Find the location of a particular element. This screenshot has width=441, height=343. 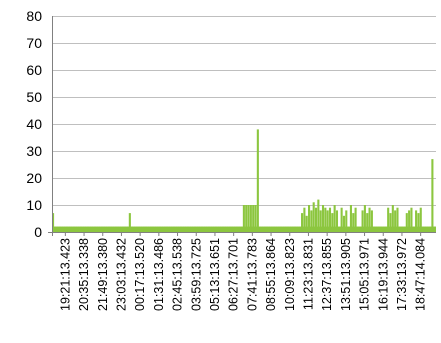

baseline-band is located at coordinates (244, 229).